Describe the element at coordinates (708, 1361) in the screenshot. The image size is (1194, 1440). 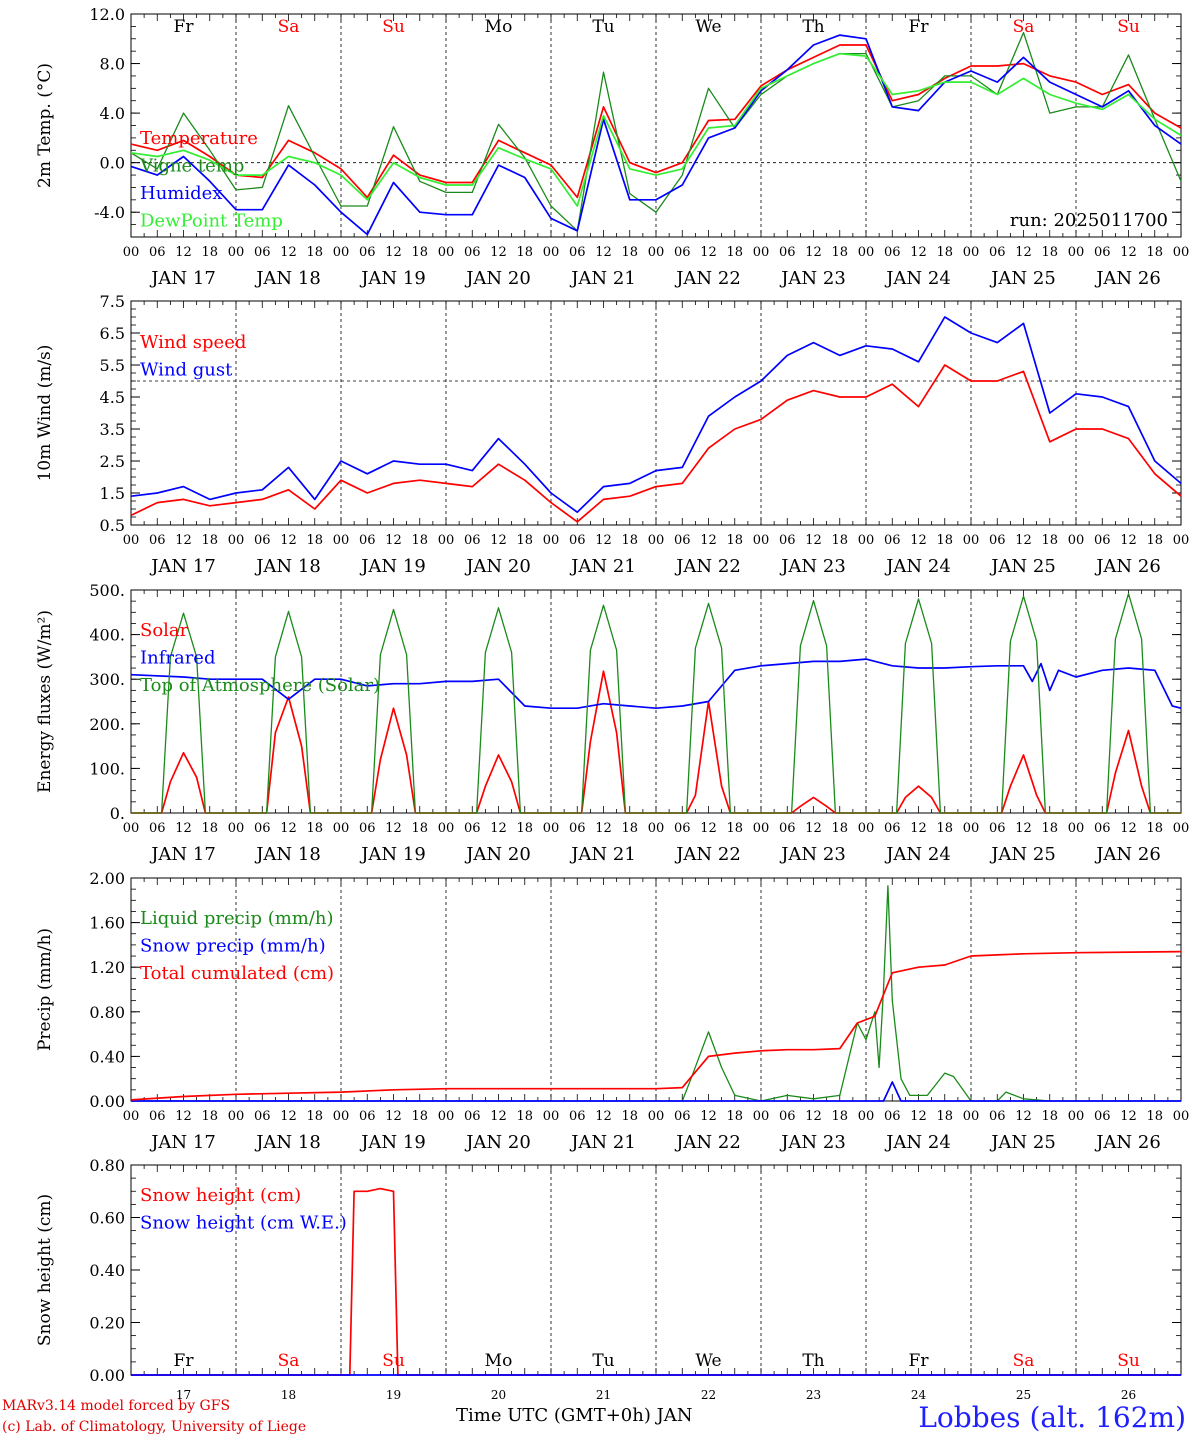
I see `weekday-label: We` at that location.